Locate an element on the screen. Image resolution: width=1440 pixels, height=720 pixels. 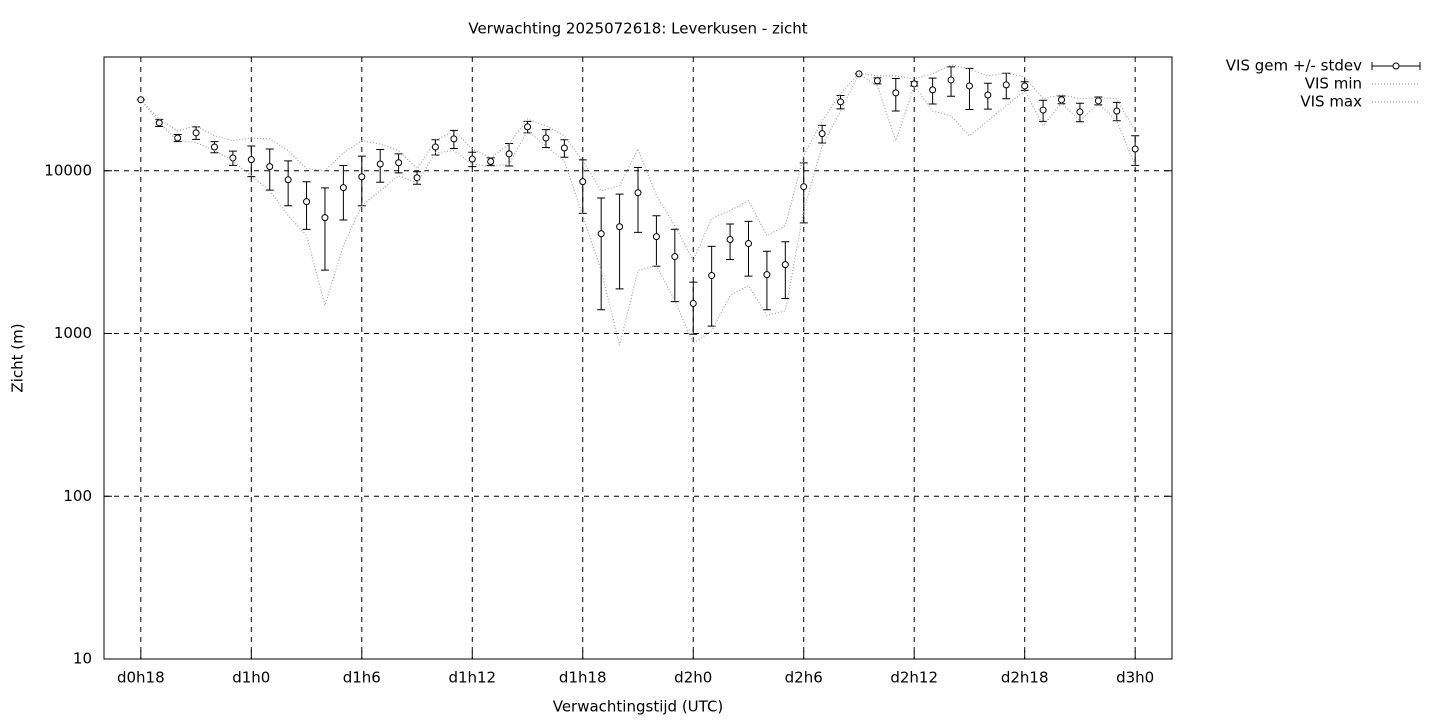
legend-swatch is located at coordinates (1396, 66).